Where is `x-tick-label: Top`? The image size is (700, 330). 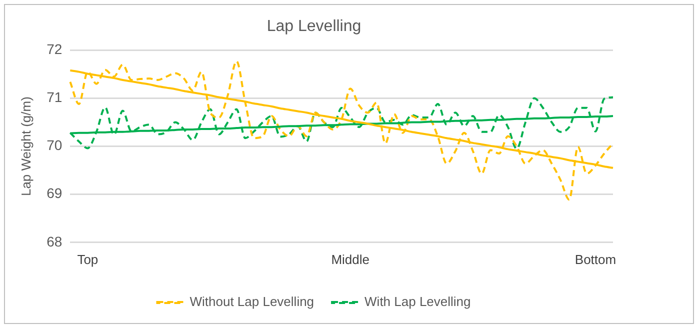
x-tick-label: Top is located at coordinates (87, 259).